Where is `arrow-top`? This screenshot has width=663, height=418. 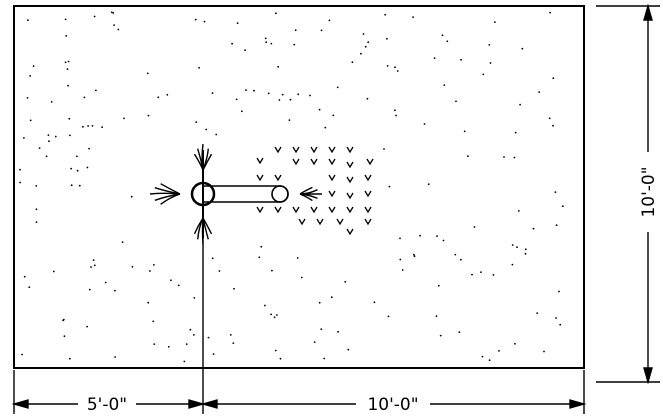 arrow-top is located at coordinates (648, 12).